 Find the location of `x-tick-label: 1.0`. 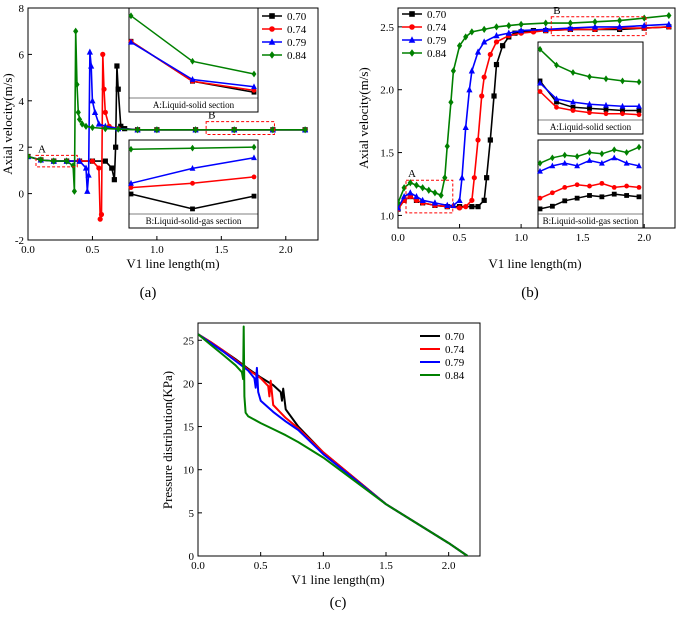

x-tick-label: 1.0 is located at coordinates (521, 238).